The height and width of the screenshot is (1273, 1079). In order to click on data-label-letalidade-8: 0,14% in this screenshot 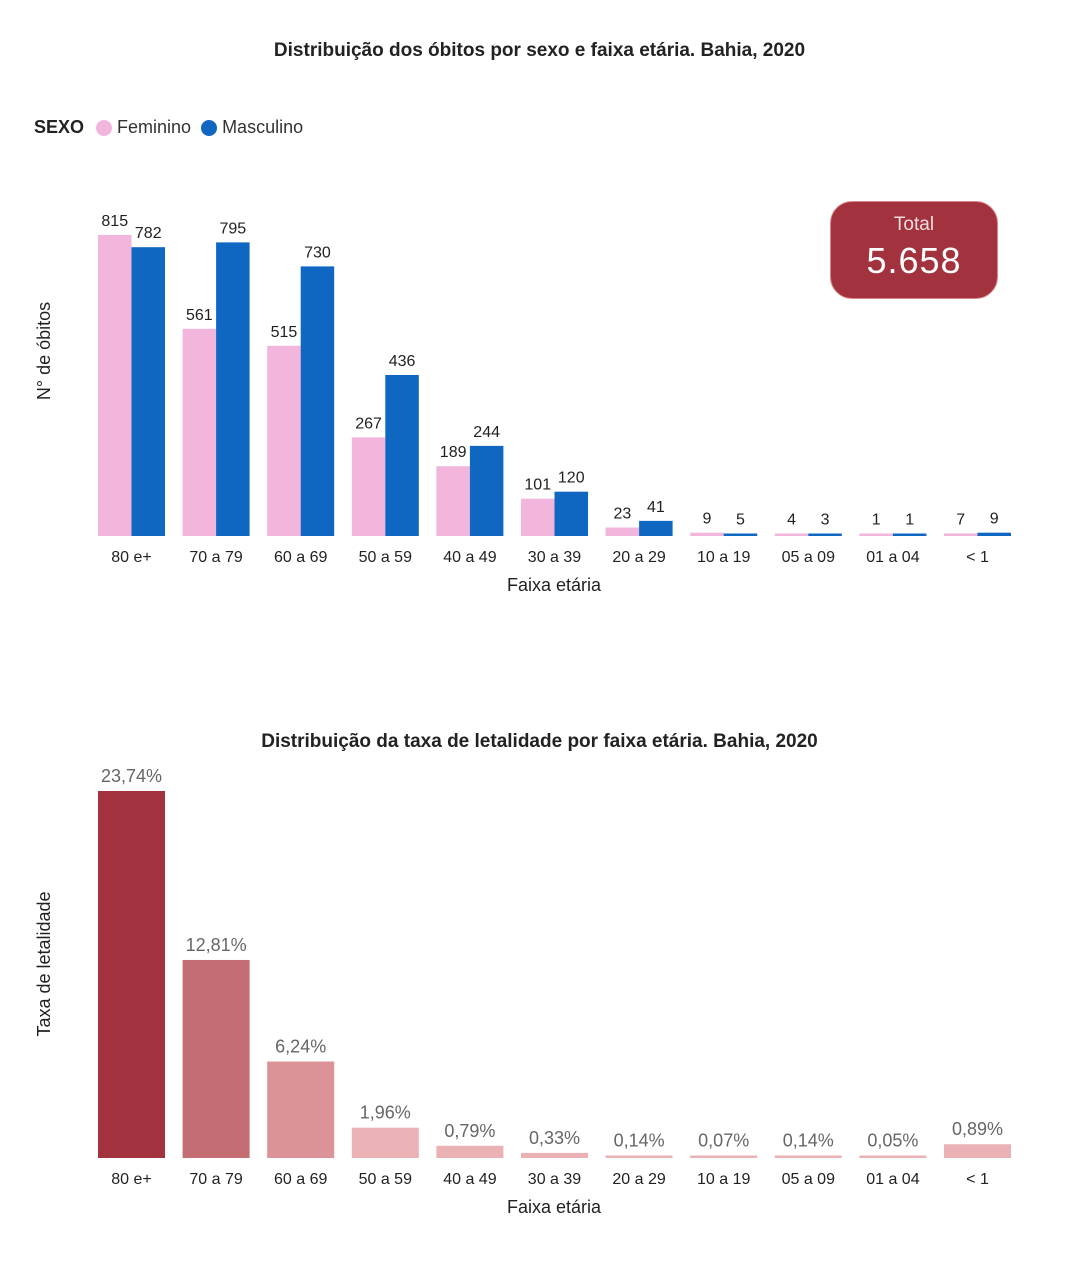, I will do `click(808, 1141)`.